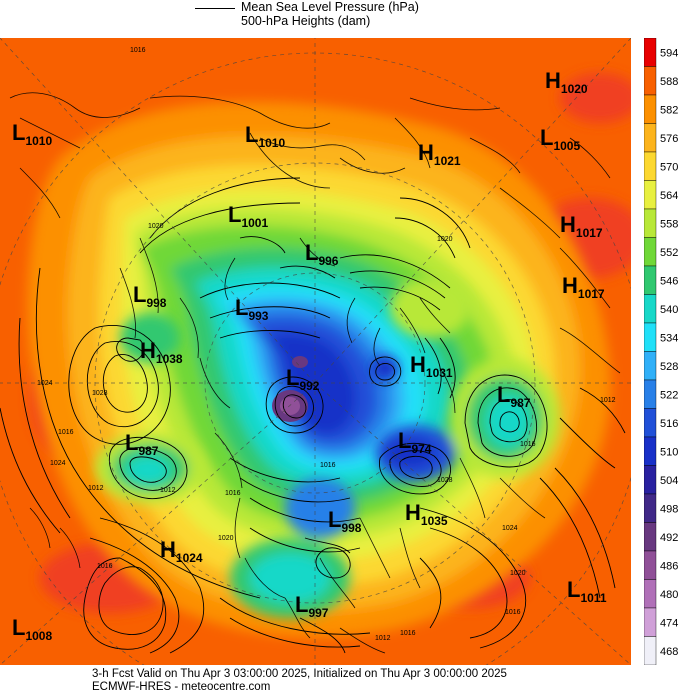 The image size is (681, 700). Describe the element at coordinates (669, 196) in the screenshot. I see `colorbar-label-564: 564` at that location.